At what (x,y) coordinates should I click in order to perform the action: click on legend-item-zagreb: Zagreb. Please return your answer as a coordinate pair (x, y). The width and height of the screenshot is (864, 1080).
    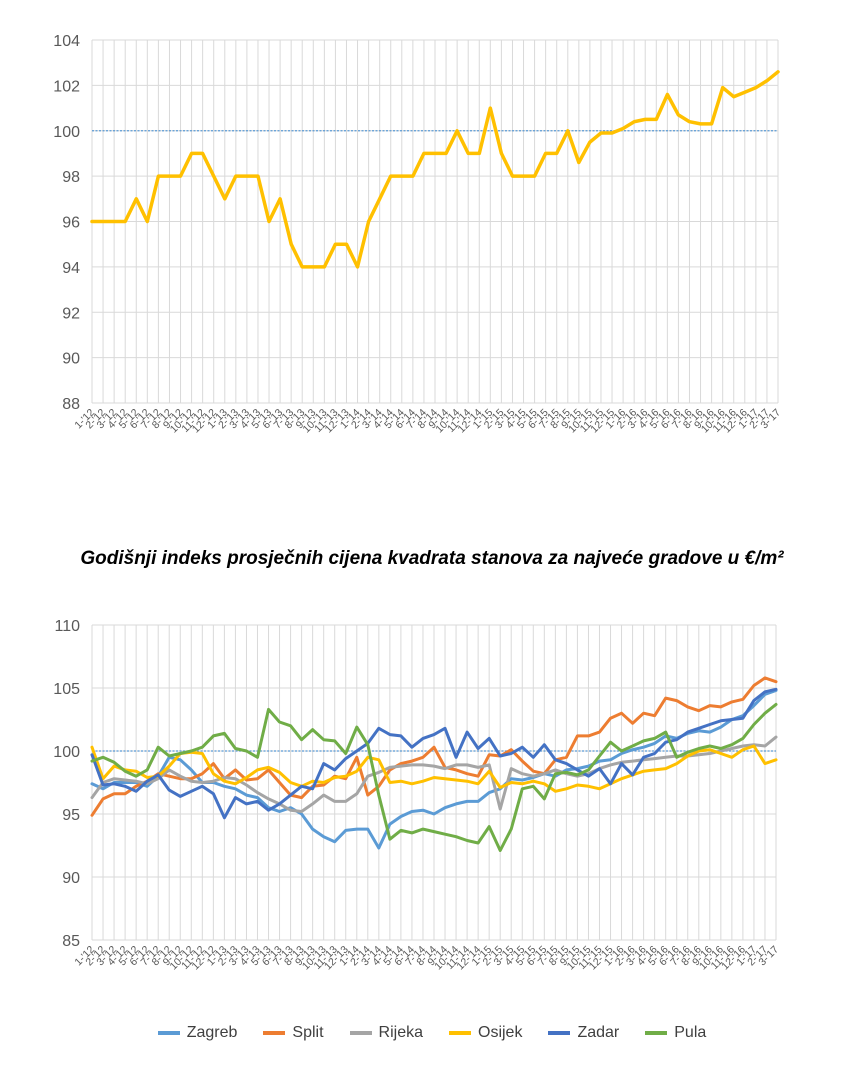
    Looking at the image, I should click on (197, 1033).